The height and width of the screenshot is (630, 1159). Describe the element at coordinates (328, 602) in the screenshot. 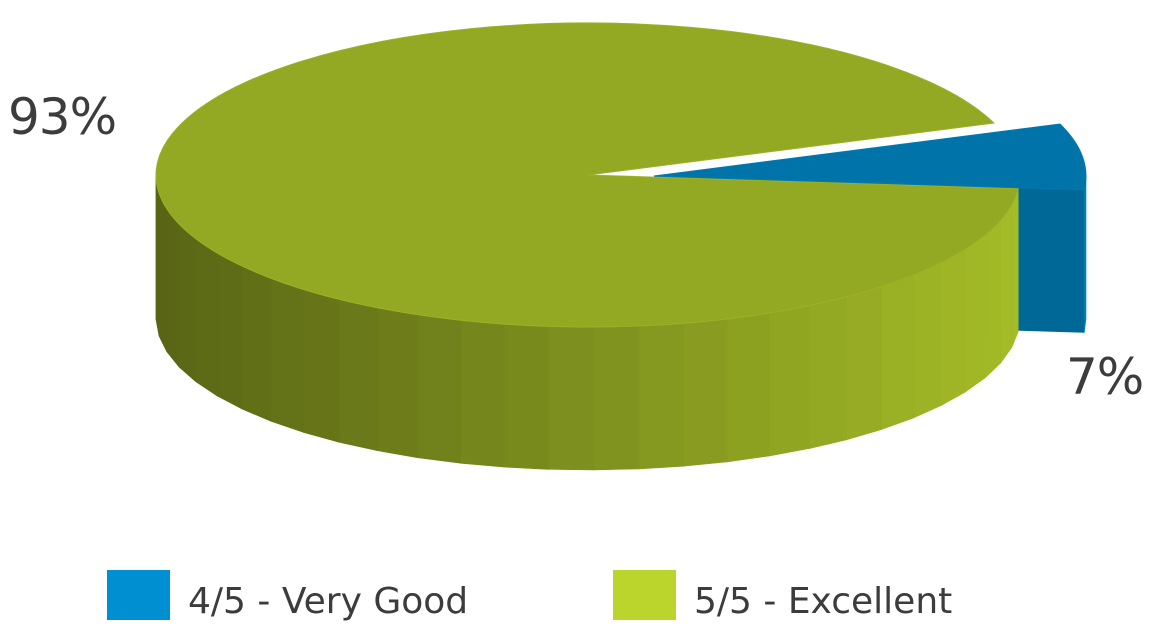

I see `legend-label-very-good: 4/5 - Very Good` at that location.